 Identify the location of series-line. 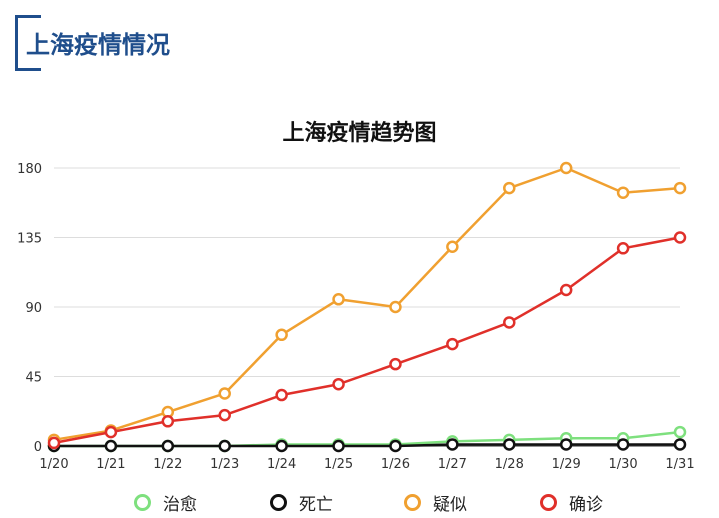
(367, 445).